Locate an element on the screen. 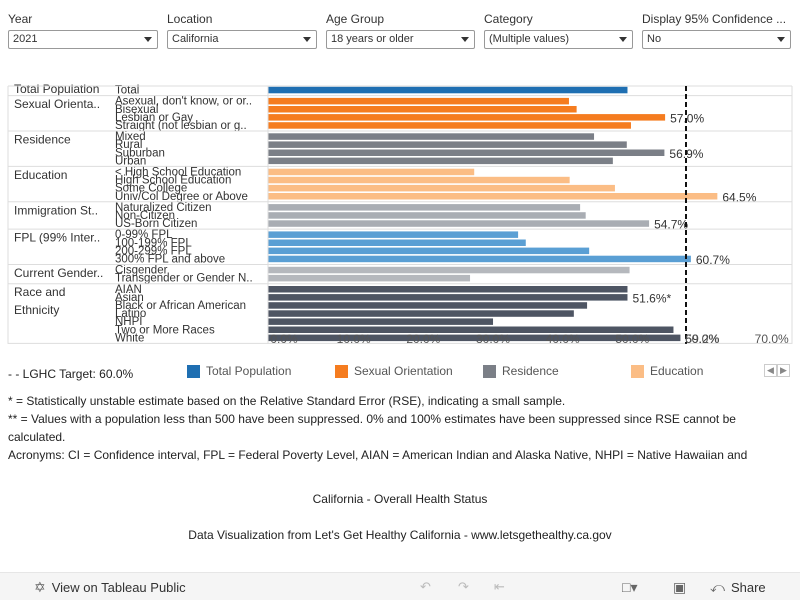 The image size is (800, 600). download-button: □▾ is located at coordinates (629, 587).